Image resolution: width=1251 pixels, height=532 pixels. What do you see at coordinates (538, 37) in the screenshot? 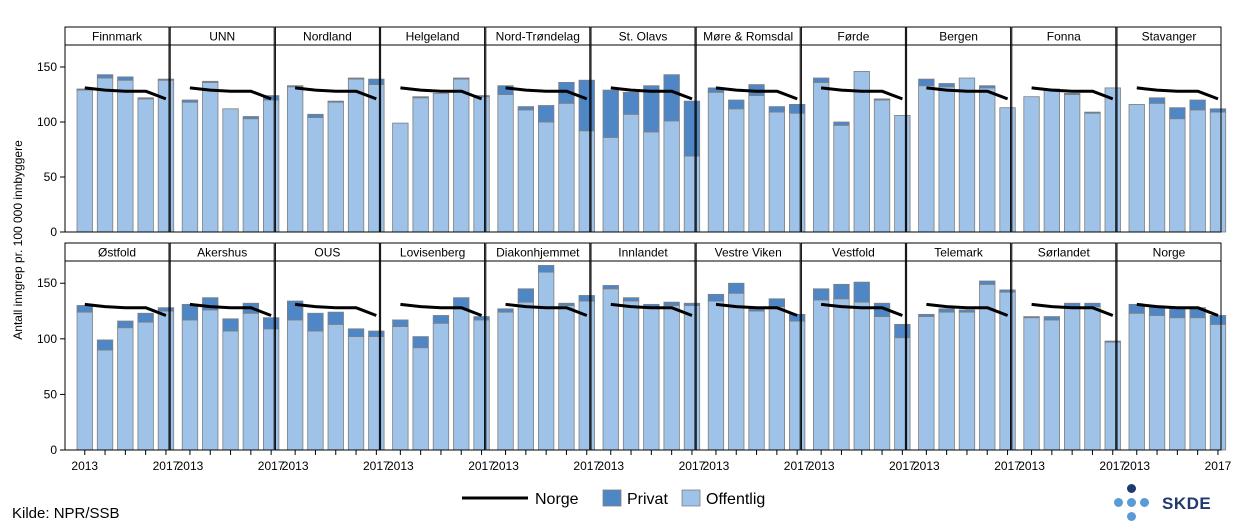
I see `panel-title: Nord-Trøndelag` at bounding box center [538, 37].